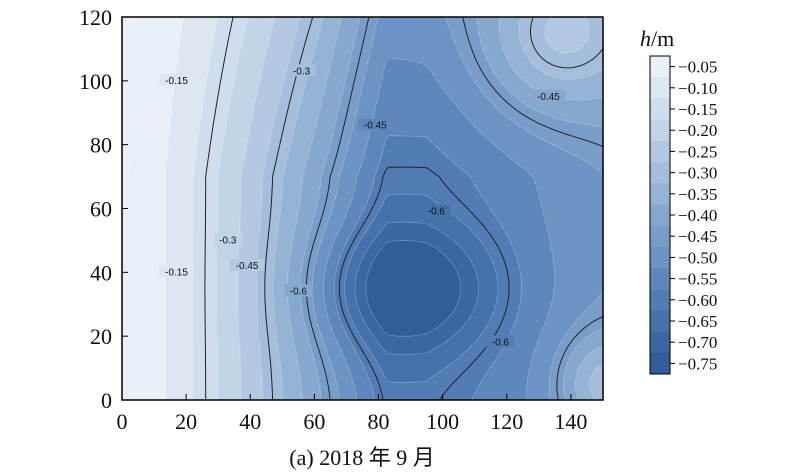 This screenshot has height=475, width=800. Describe the element at coordinates (697, 194) in the screenshot. I see `colorbar-label: −0.35` at that location.